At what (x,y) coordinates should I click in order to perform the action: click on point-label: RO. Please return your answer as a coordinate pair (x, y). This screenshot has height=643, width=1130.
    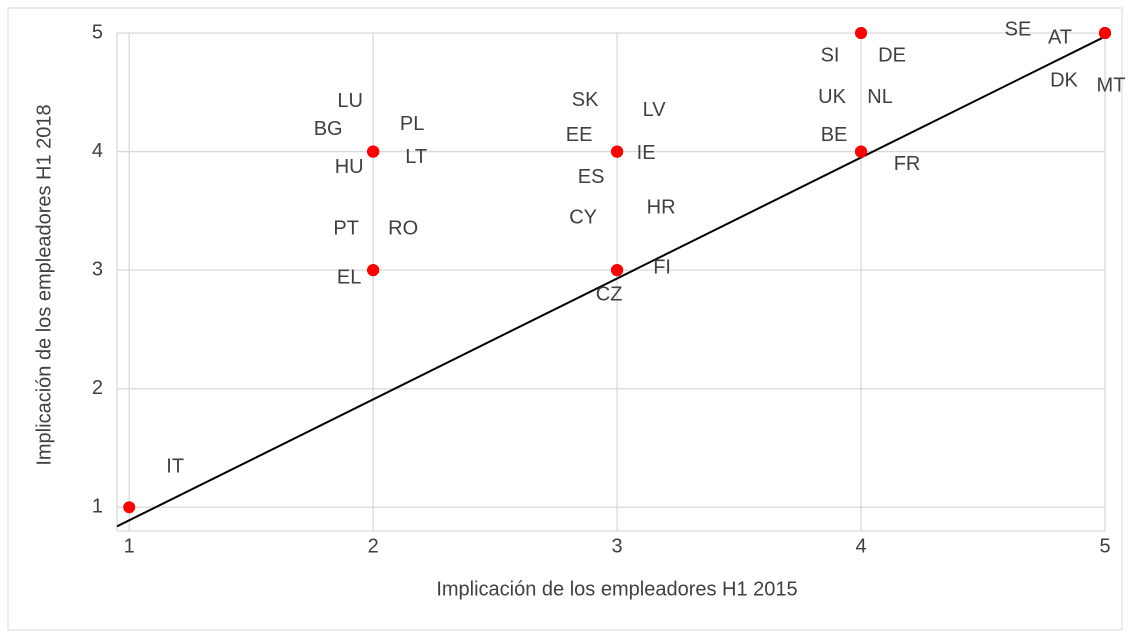
    Looking at the image, I should click on (403, 228).